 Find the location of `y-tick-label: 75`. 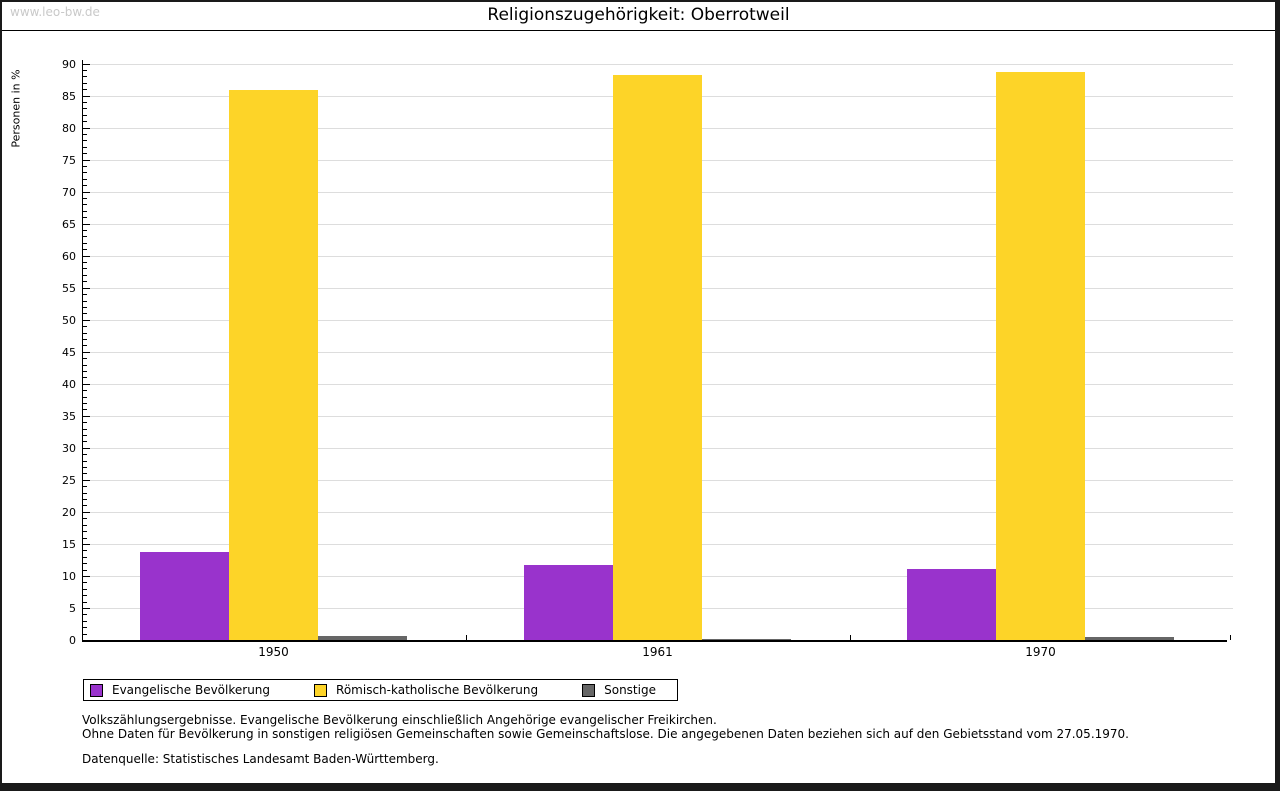

y-tick-label: 75 is located at coordinates (69, 160).